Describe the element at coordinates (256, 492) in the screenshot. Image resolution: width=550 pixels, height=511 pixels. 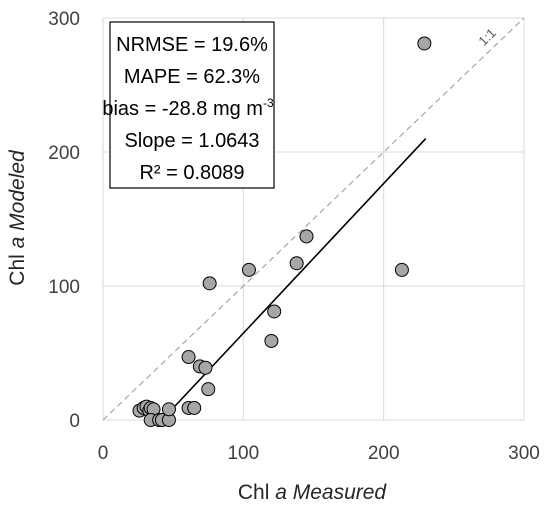
I see `x-axis-title-prefix: Chl` at that location.